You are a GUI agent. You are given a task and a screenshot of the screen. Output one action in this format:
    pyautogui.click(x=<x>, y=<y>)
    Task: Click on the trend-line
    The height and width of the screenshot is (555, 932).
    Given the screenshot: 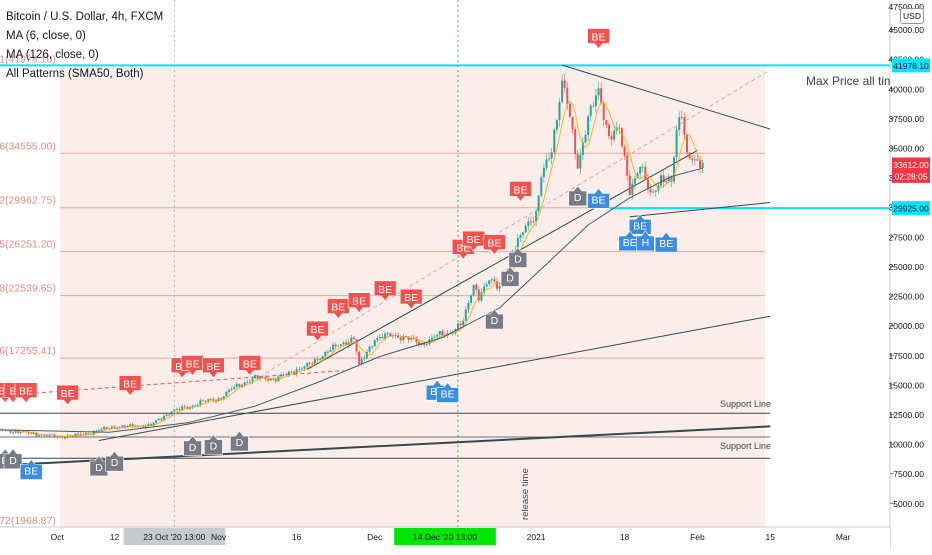 What is the action you would take?
    pyautogui.click(x=666, y=97)
    